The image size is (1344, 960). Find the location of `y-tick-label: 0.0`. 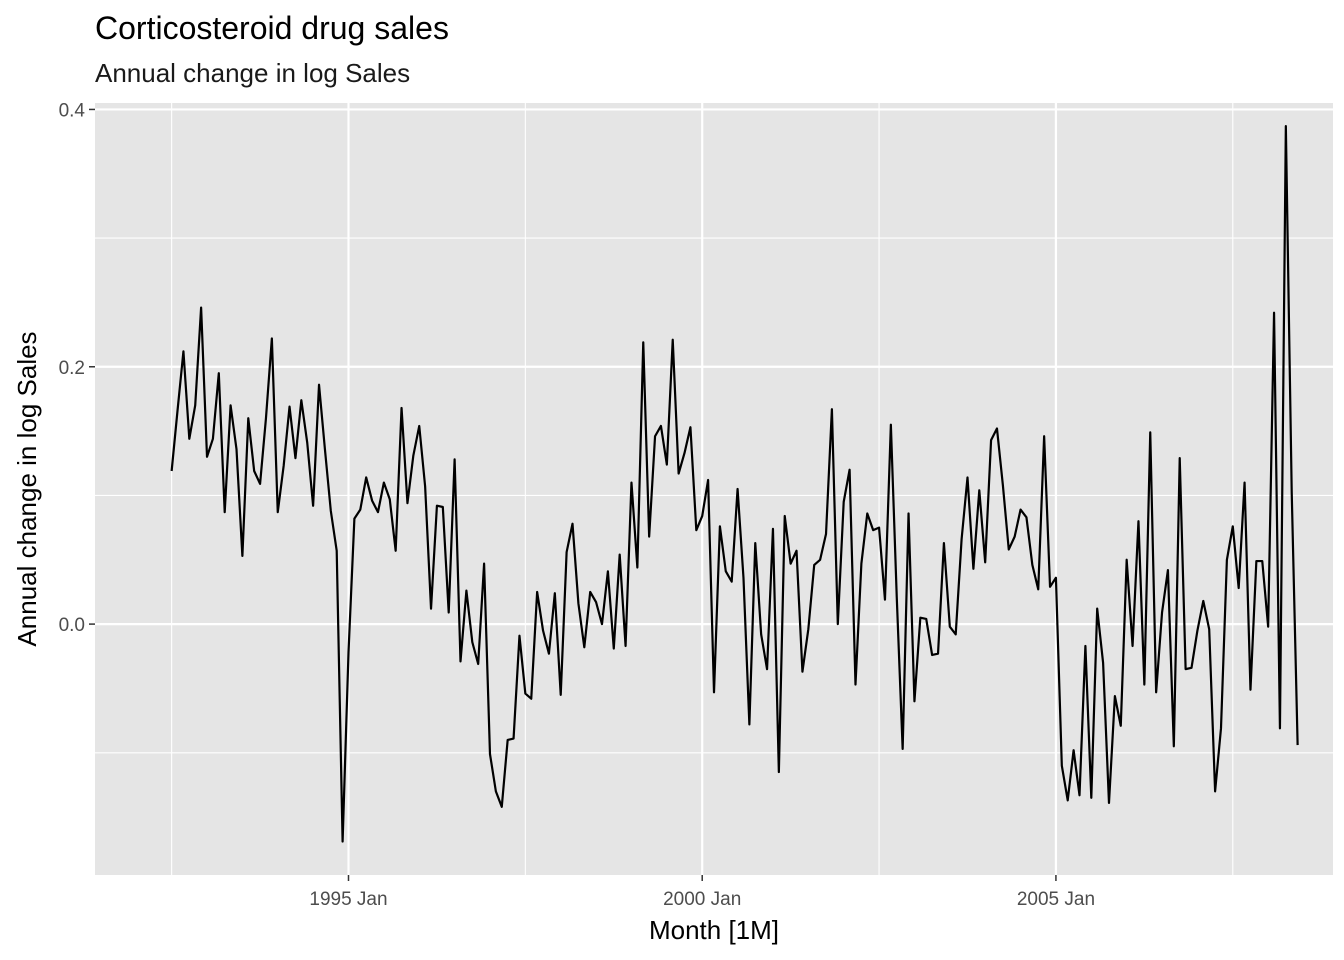

y-tick-label: 0.0 is located at coordinates (72, 625).